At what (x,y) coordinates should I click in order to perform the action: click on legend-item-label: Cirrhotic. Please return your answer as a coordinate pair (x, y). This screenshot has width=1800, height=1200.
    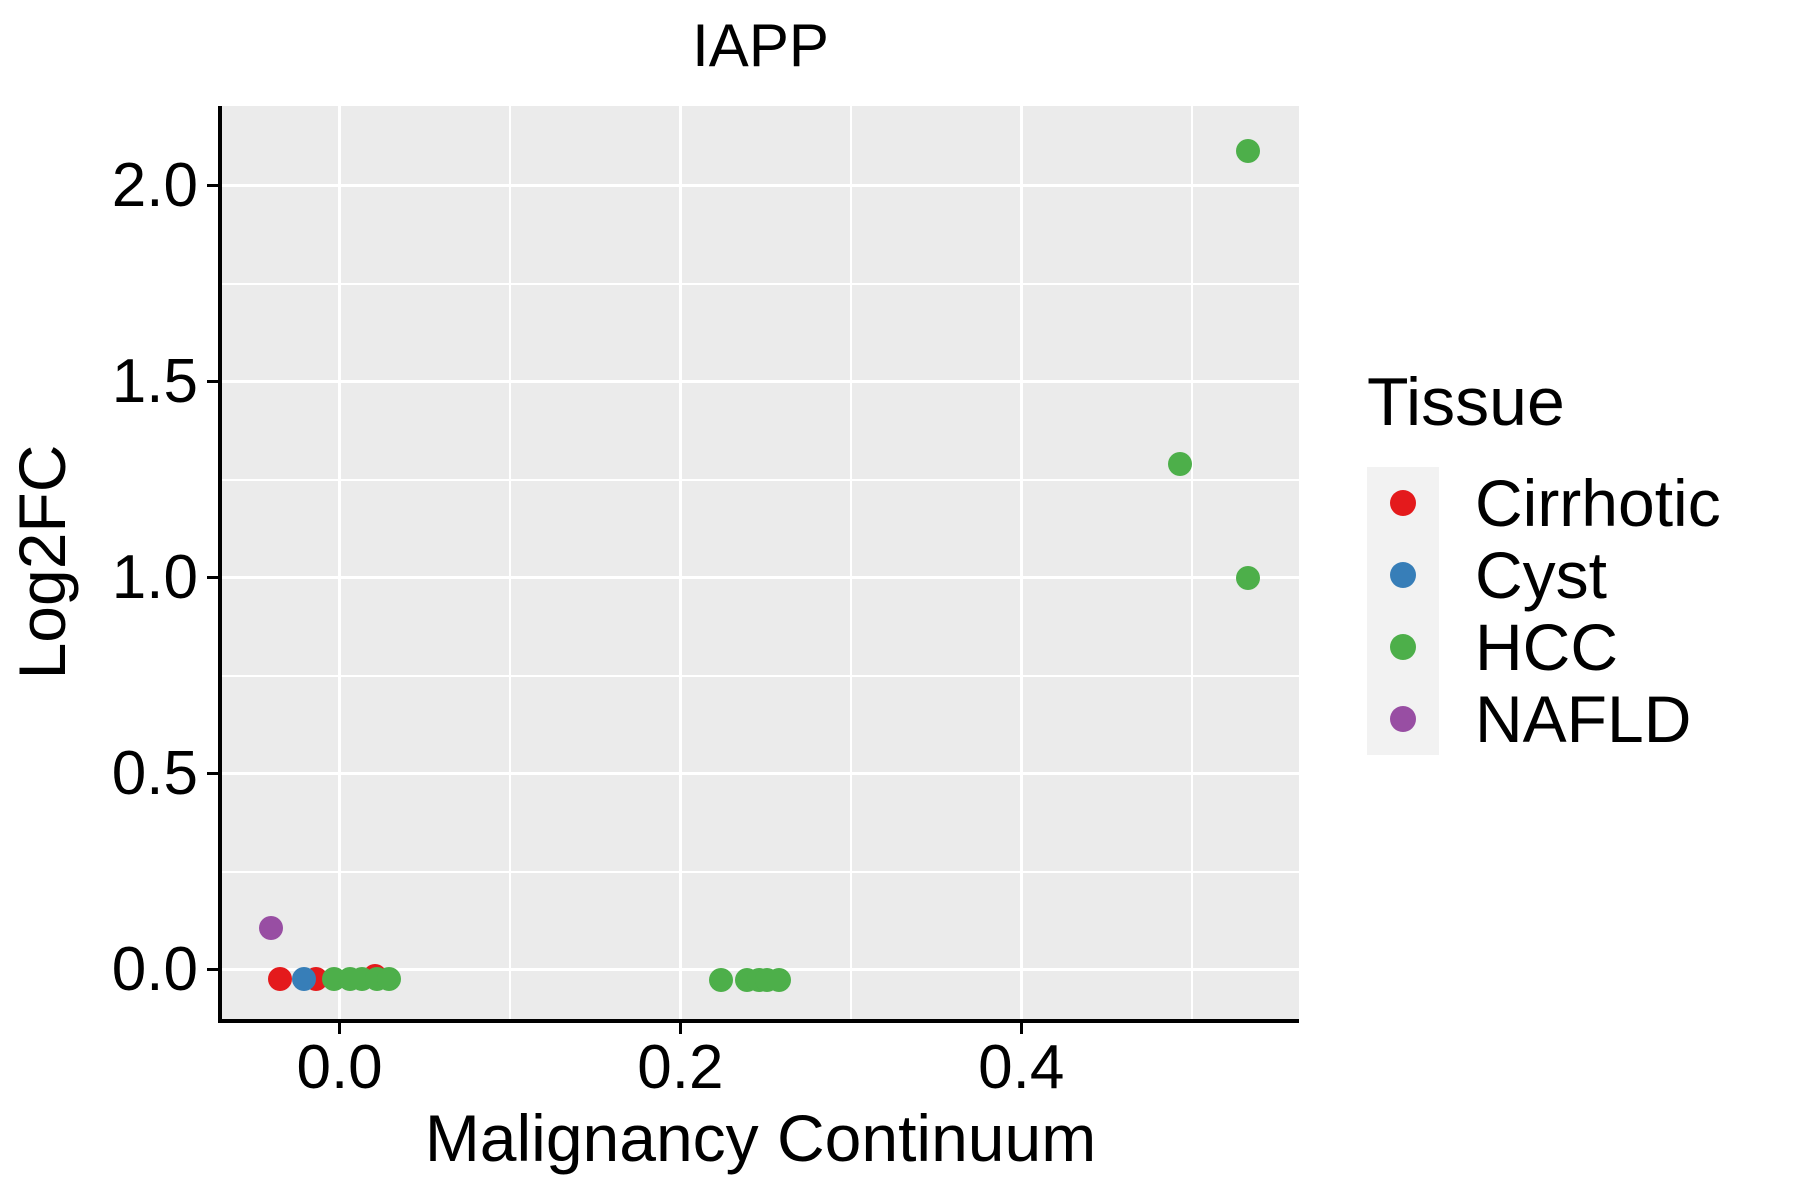
    Looking at the image, I should click on (1598, 503).